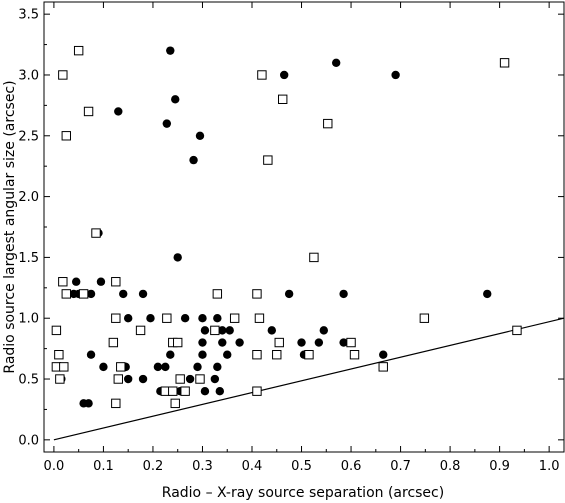 This screenshot has height=503, width=565. I want to click on y-tick-label: 1.0, so click(28, 319).